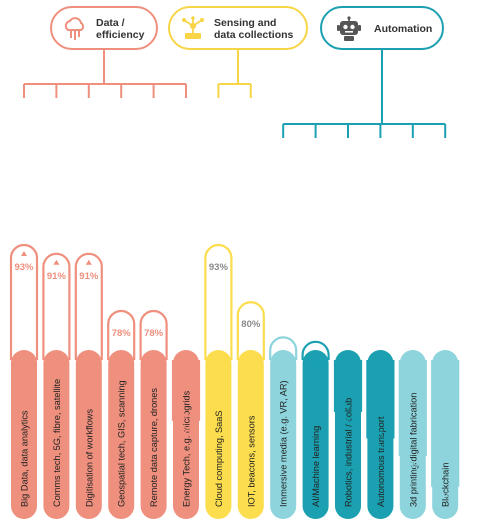 The width and height of the screenshot is (480, 525). Describe the element at coordinates (254, 29) in the screenshot. I see `category-label: Sensing and data collections` at that location.